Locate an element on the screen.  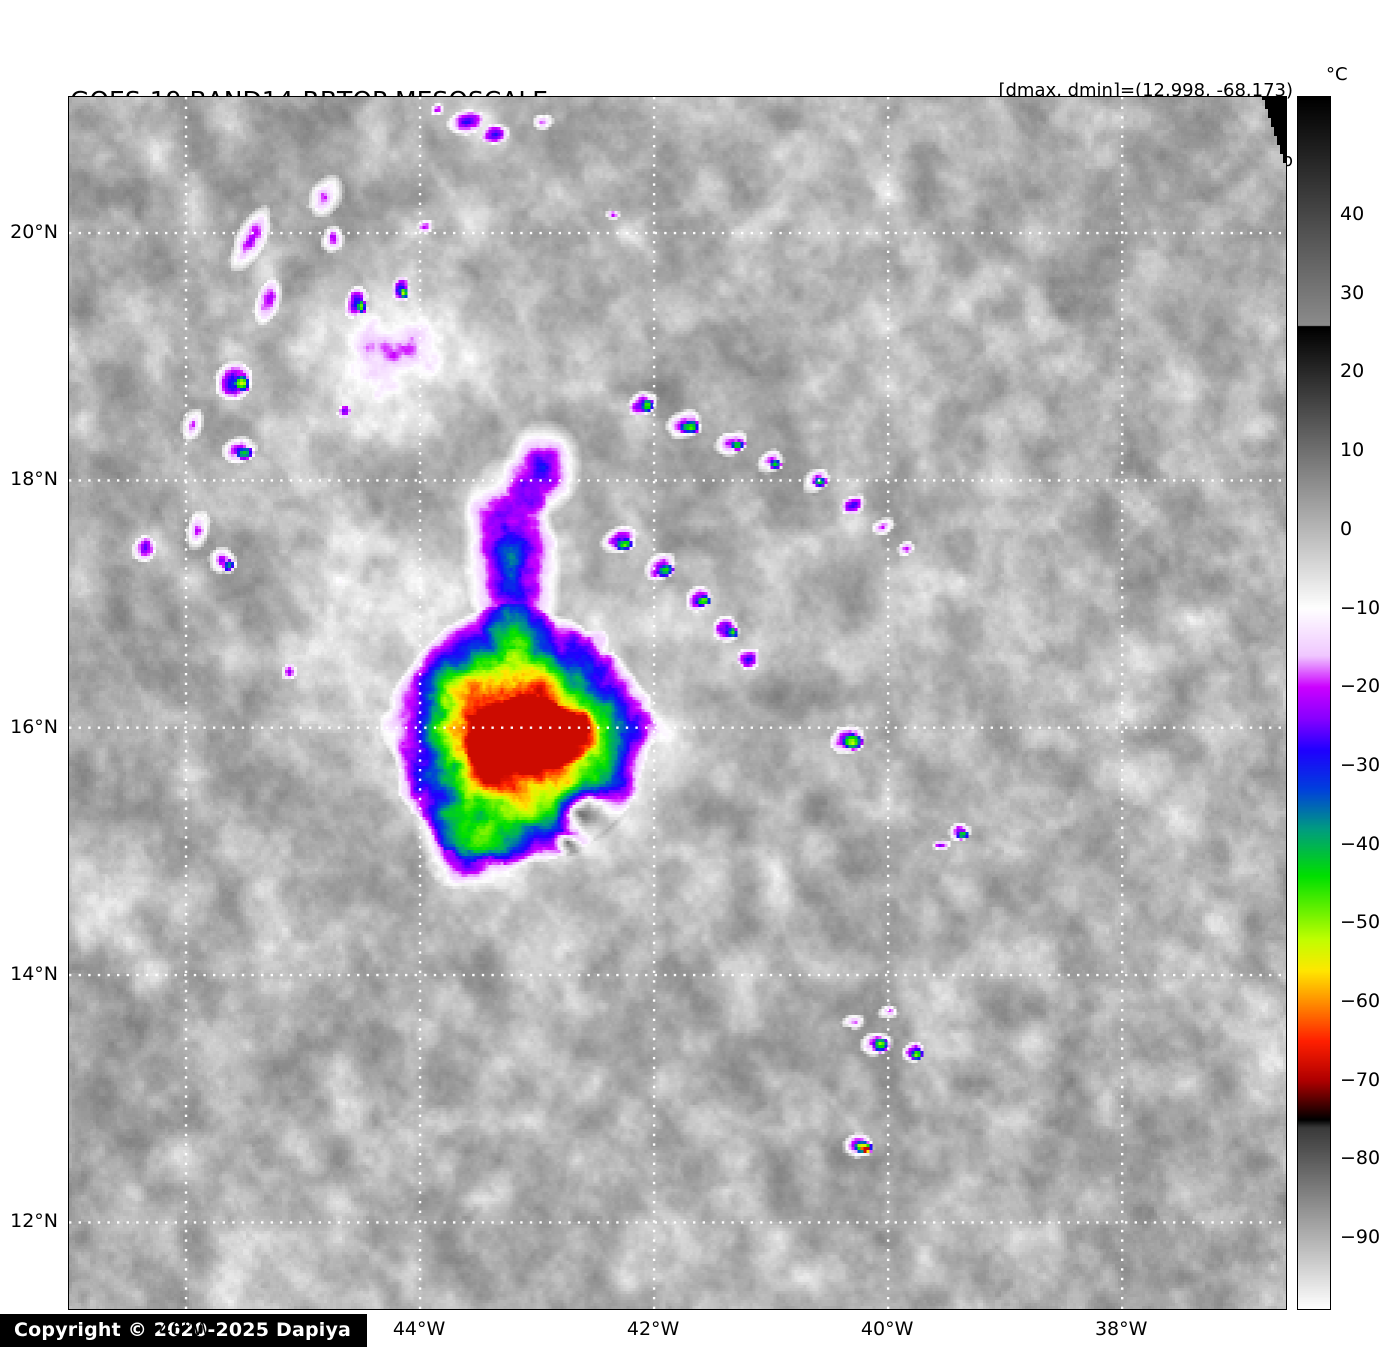
y-tick-label: 12°N is located at coordinates (34, 1221).